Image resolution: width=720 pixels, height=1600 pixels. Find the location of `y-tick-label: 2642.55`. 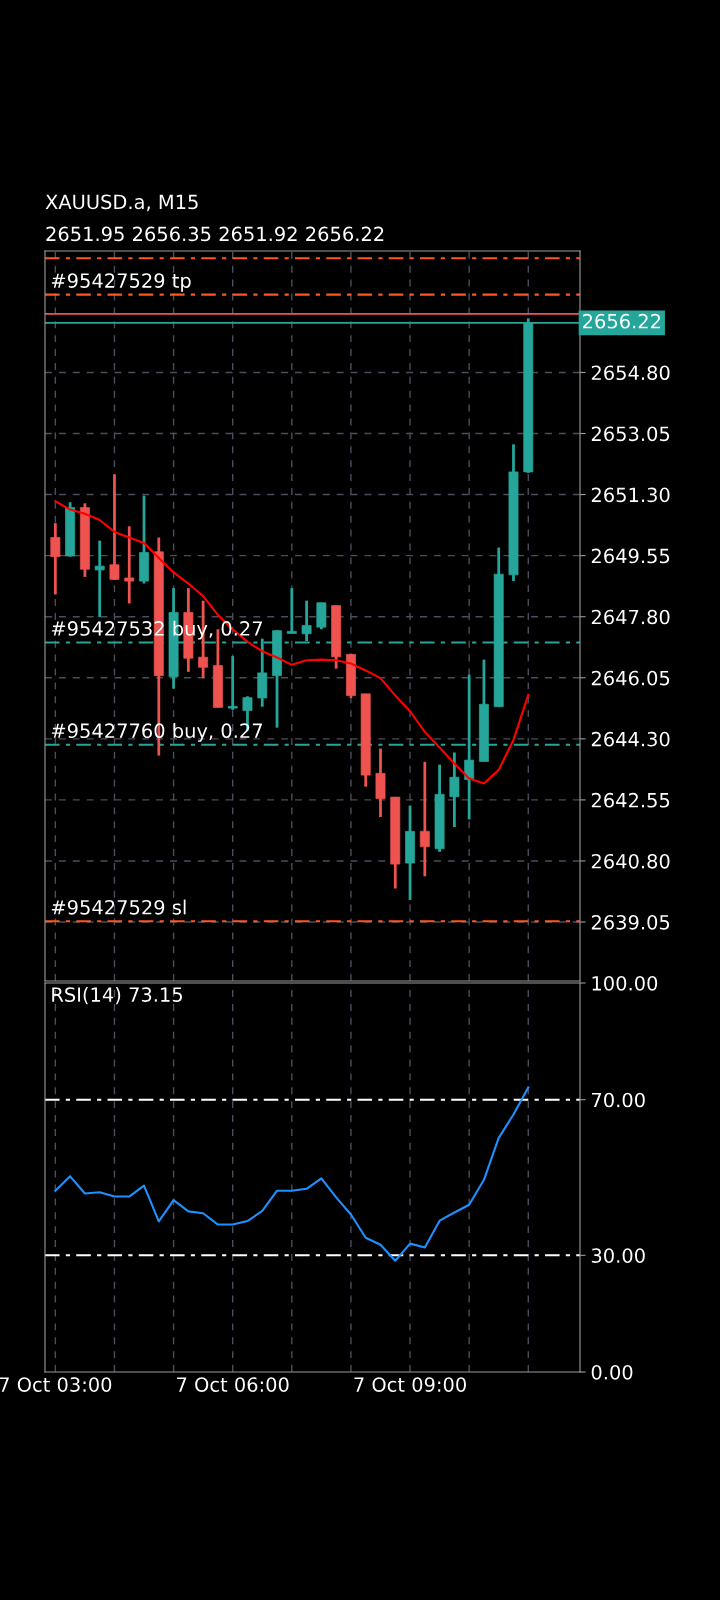

y-tick-label: 2642.55 is located at coordinates (630, 800).